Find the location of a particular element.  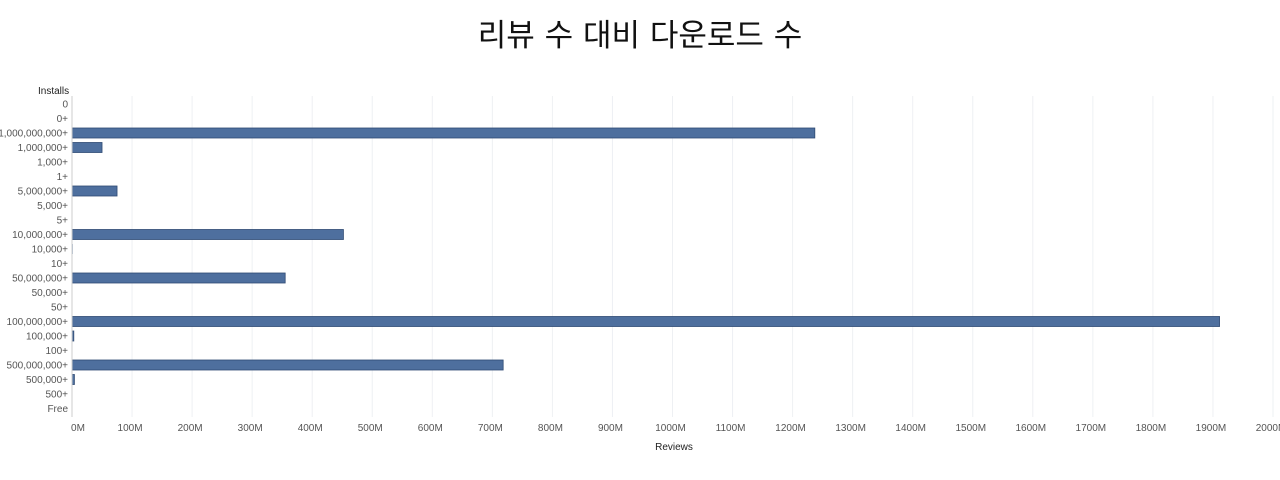

x-tick-label: 700M is located at coordinates (490, 428).